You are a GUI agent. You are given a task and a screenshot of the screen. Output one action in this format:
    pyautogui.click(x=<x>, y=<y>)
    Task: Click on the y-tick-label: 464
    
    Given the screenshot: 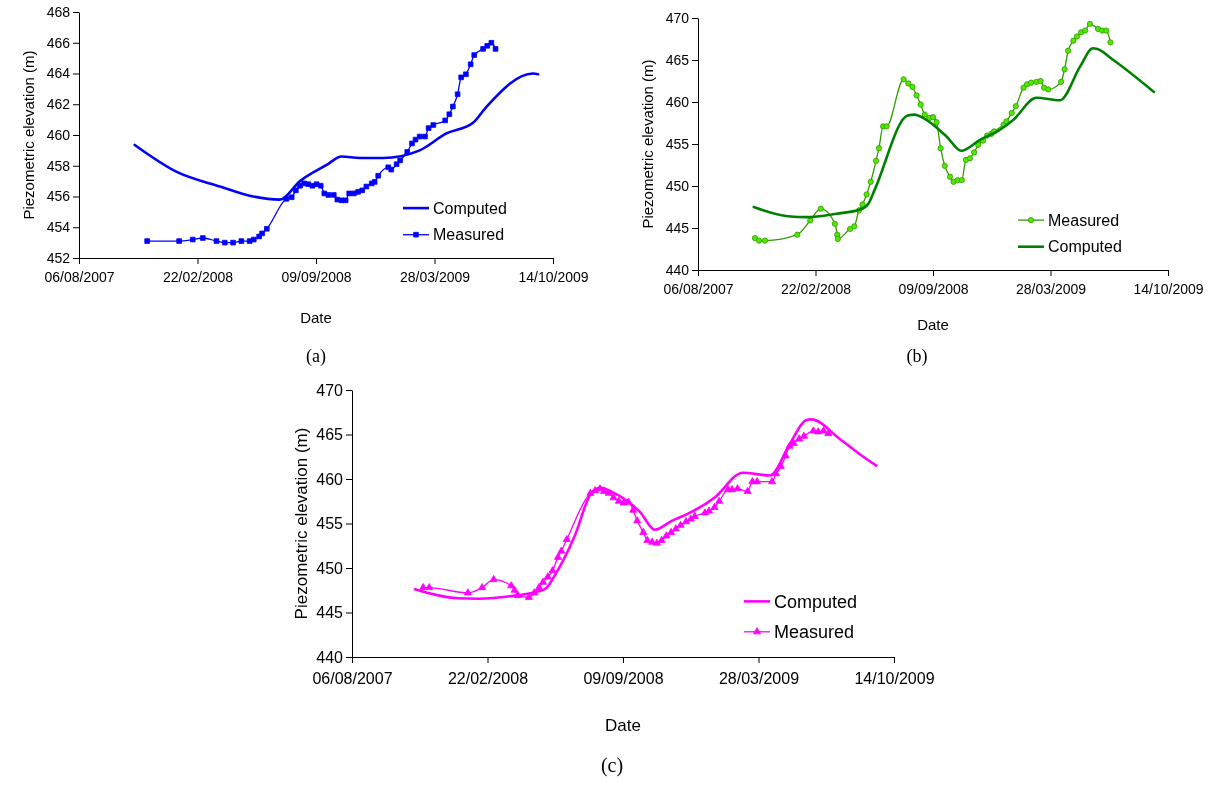 What is the action you would take?
    pyautogui.click(x=58, y=73)
    